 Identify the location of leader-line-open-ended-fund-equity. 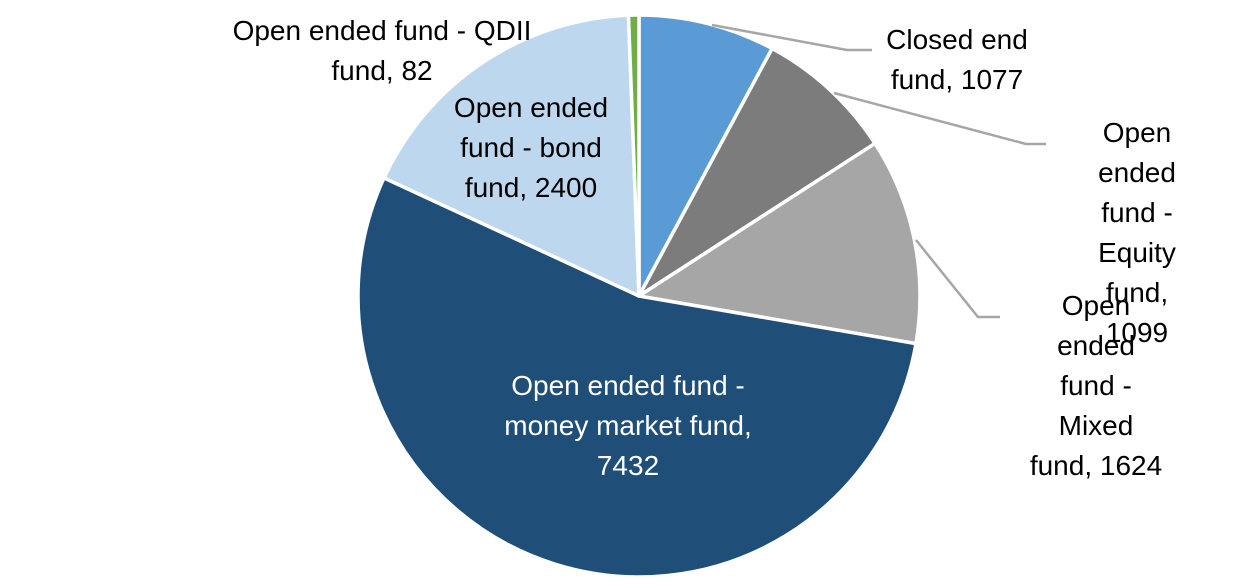
(939, 118).